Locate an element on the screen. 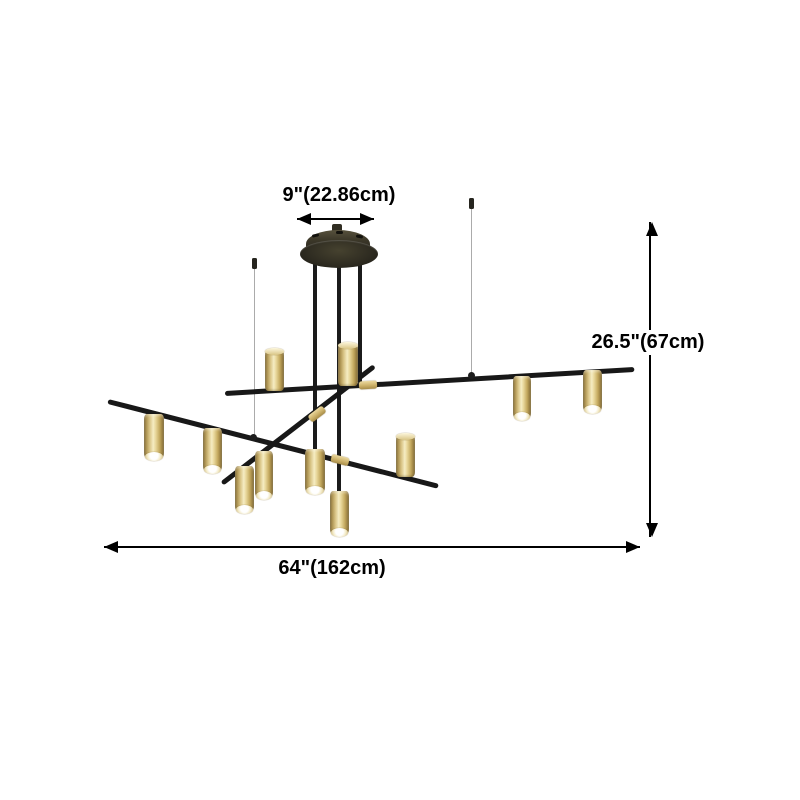 This screenshot has height=800, width=800. fixture-width-label: 64"(162cm) is located at coordinates (332, 568).